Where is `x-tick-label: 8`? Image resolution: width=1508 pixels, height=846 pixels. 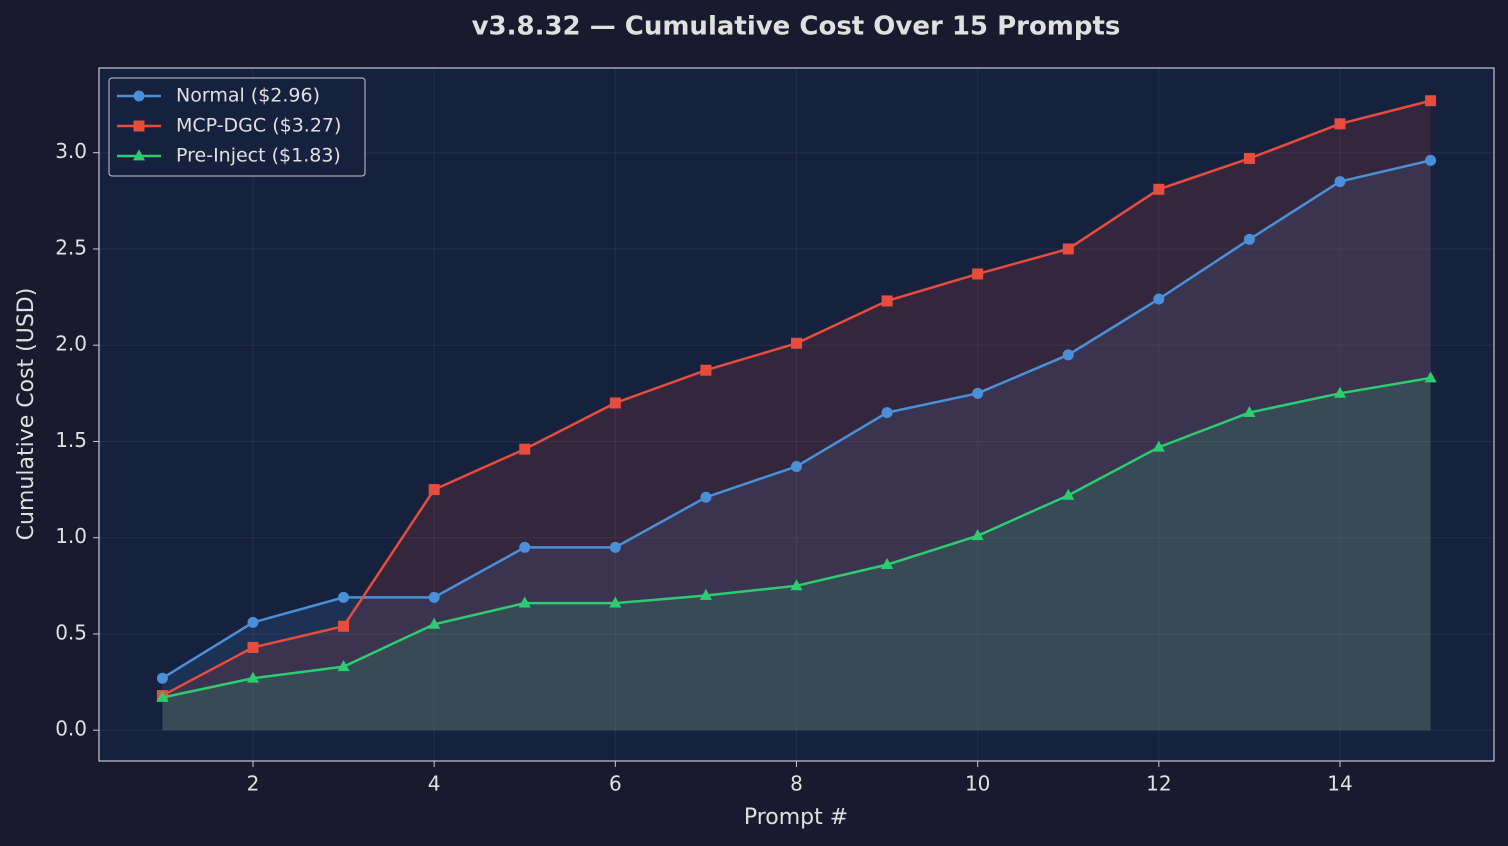 x-tick-label: 8 is located at coordinates (796, 784).